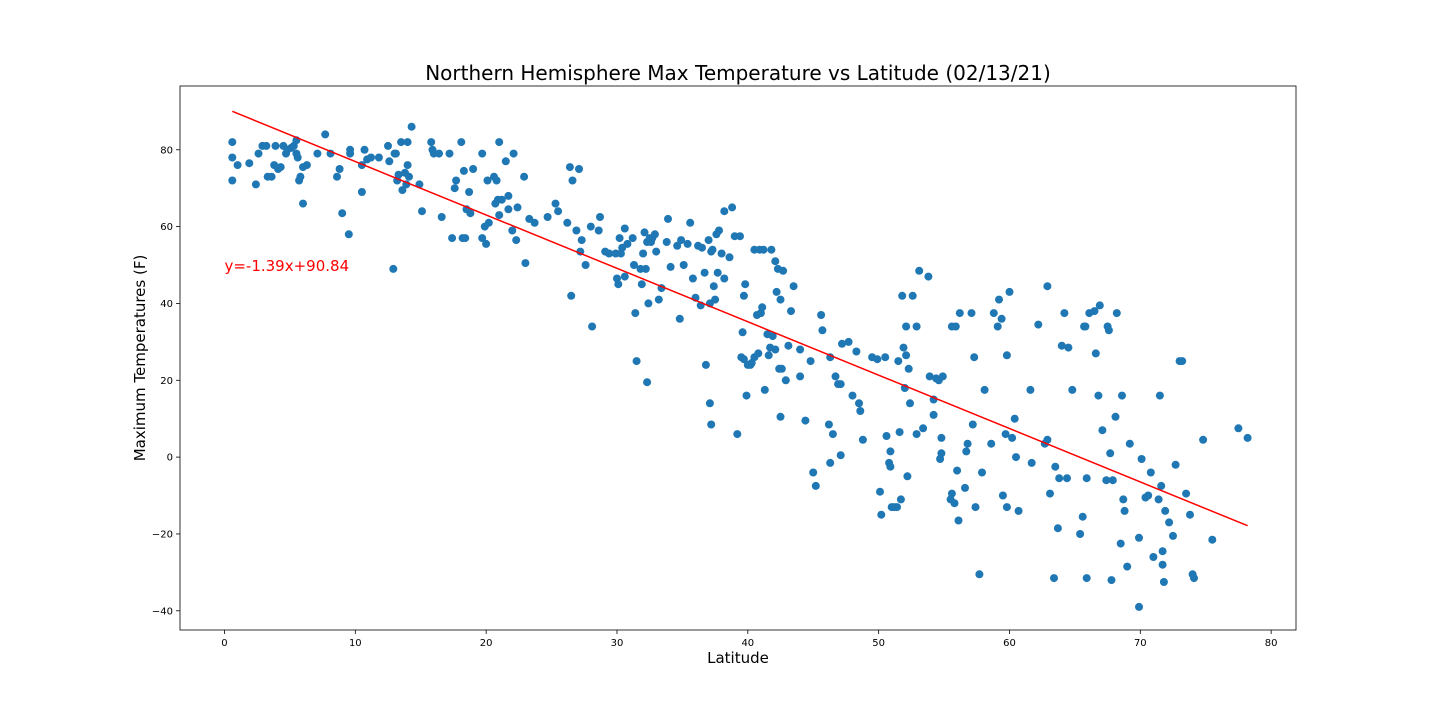  What do you see at coordinates (747, 643) in the screenshot?
I see `x-tick-label: 40` at bounding box center [747, 643].